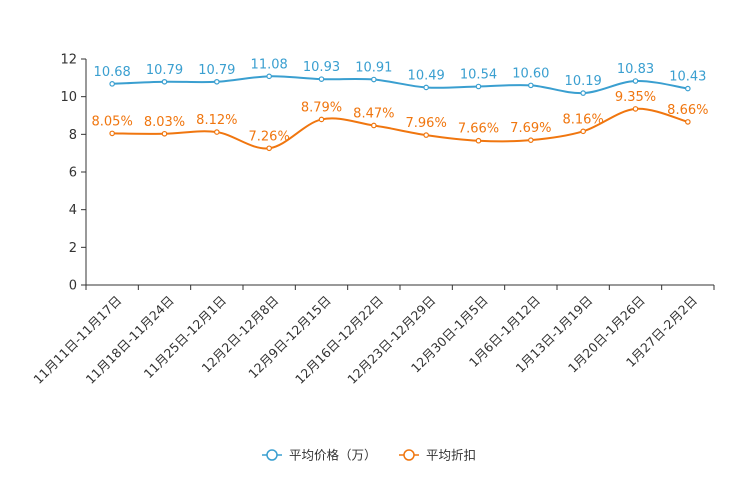  Describe the element at coordinates (687, 110) in the screenshot. I see `data-label: 8.66%` at that location.